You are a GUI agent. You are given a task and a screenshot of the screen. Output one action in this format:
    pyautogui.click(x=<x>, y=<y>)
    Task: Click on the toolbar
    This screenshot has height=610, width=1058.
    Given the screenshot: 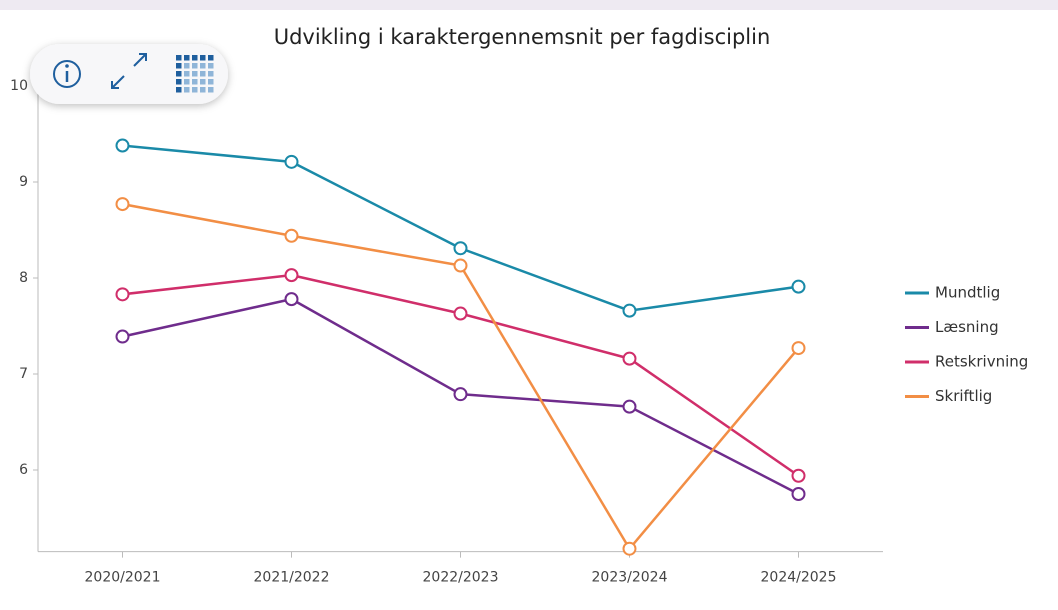 What is the action you would take?
    pyautogui.click(x=129, y=74)
    